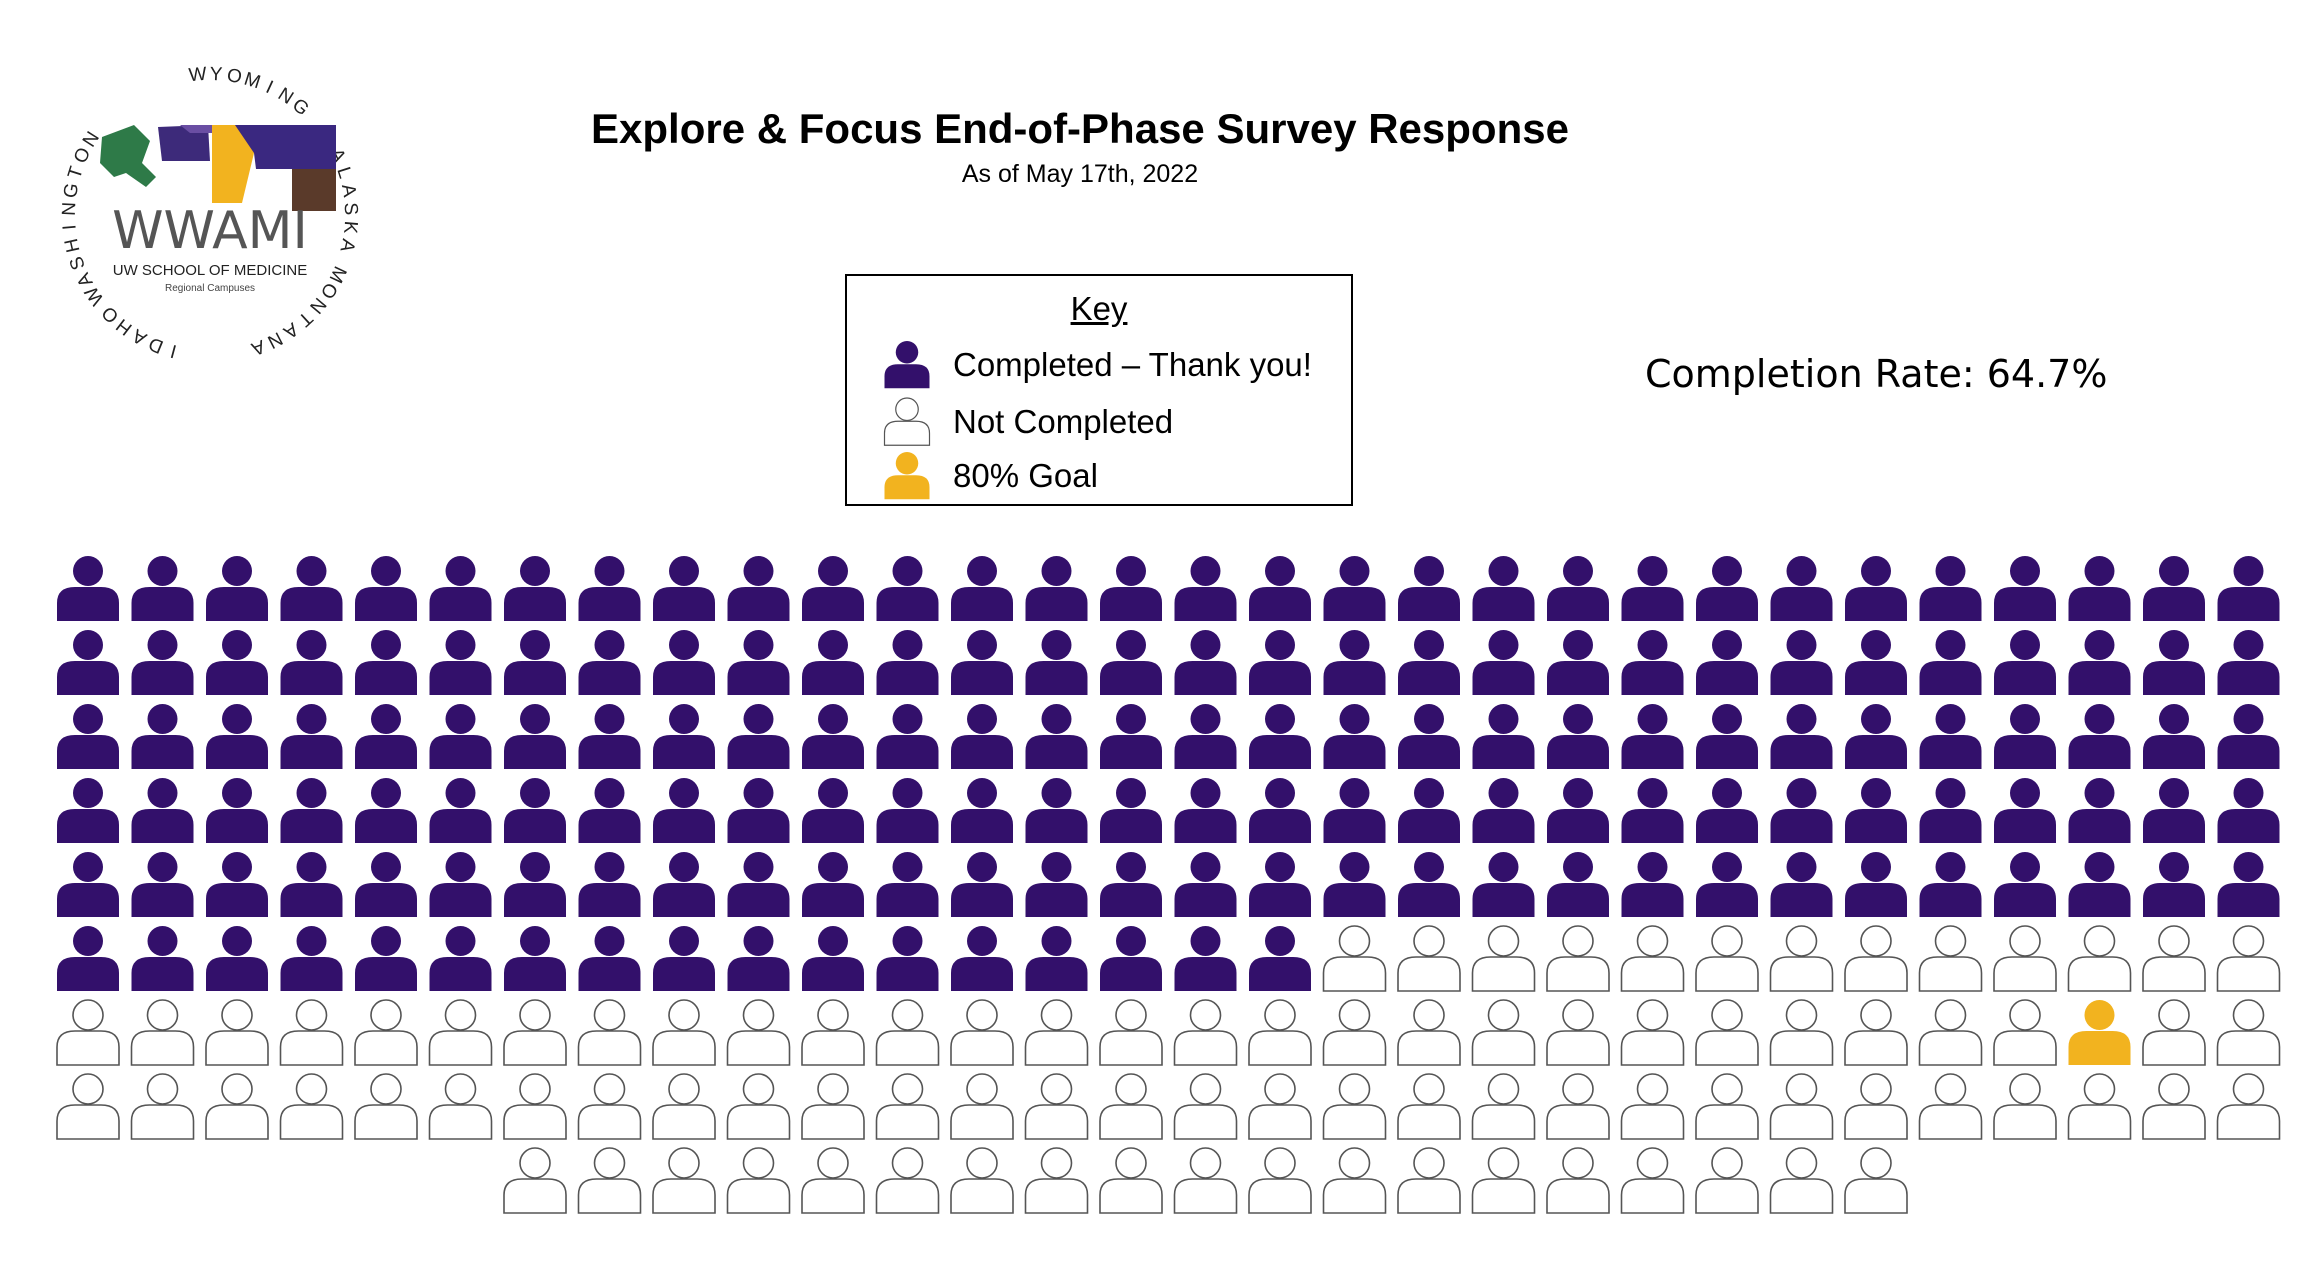 This screenshot has width=2324, height=1266. What do you see at coordinates (907, 476) in the screenshot?
I see `person-goal-icon` at bounding box center [907, 476].